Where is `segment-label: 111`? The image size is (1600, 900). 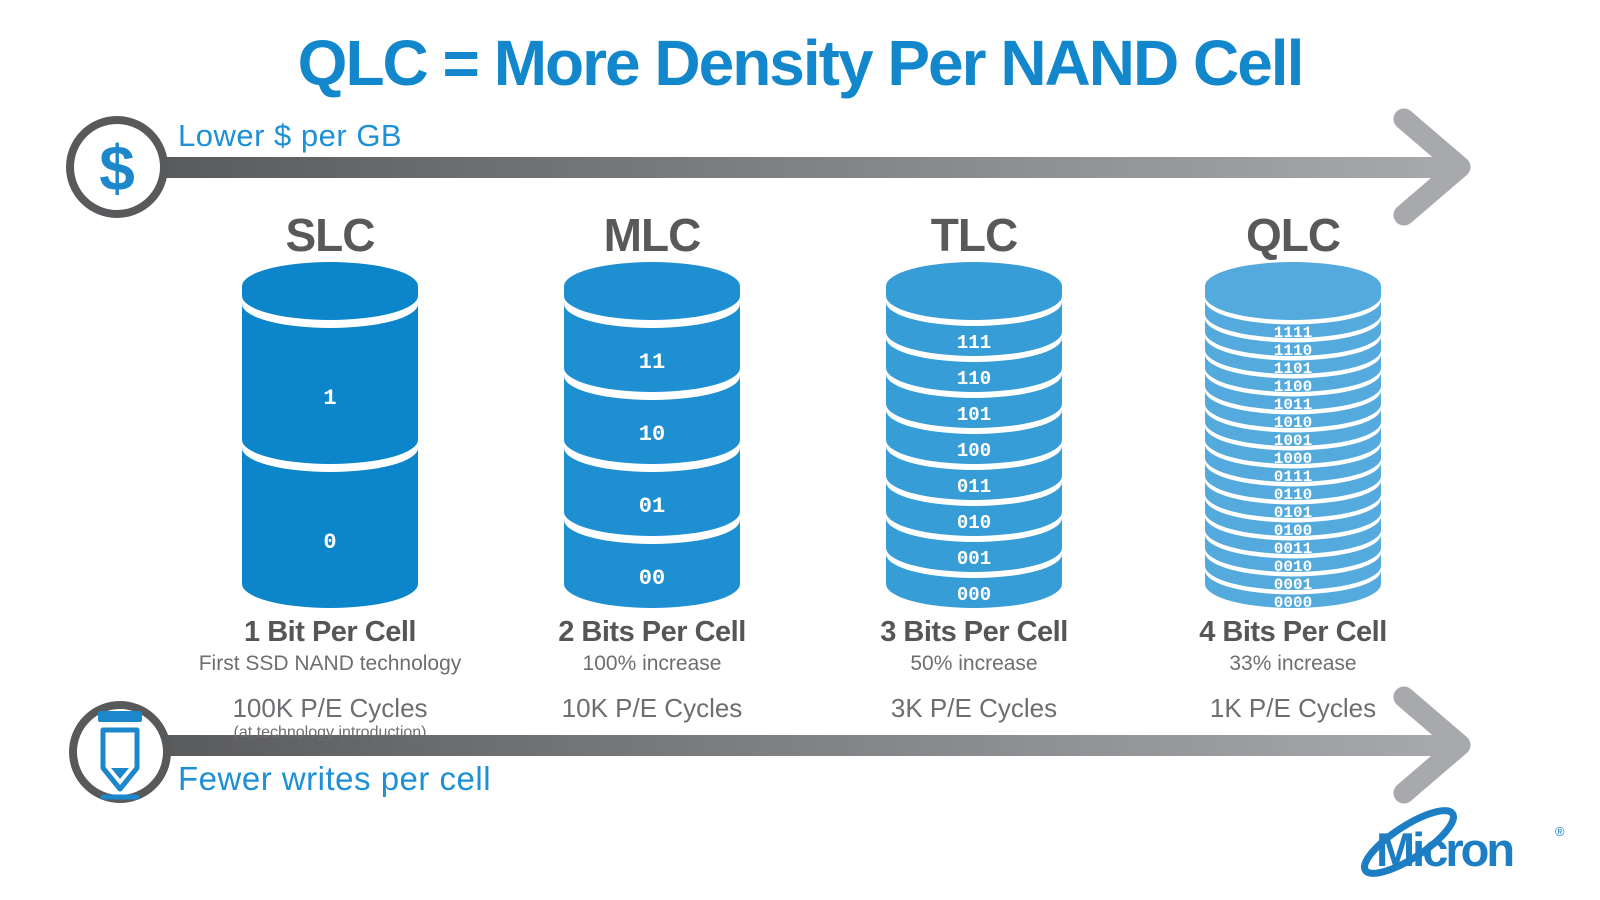 segment-label: 111 is located at coordinates (974, 343).